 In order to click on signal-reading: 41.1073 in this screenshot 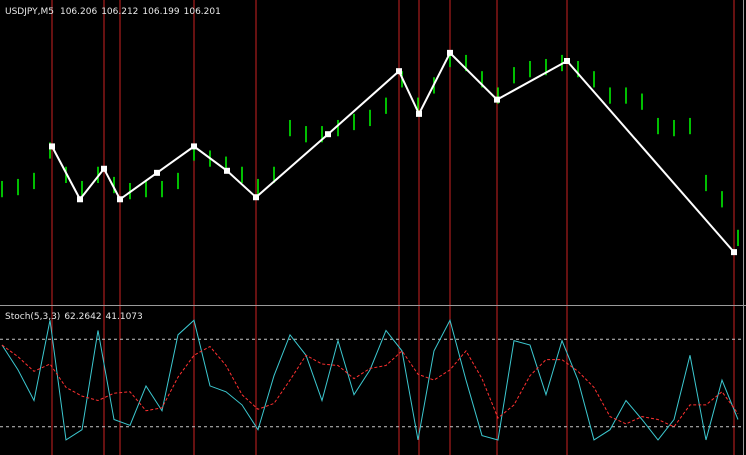, I will do `click(124, 317)`.